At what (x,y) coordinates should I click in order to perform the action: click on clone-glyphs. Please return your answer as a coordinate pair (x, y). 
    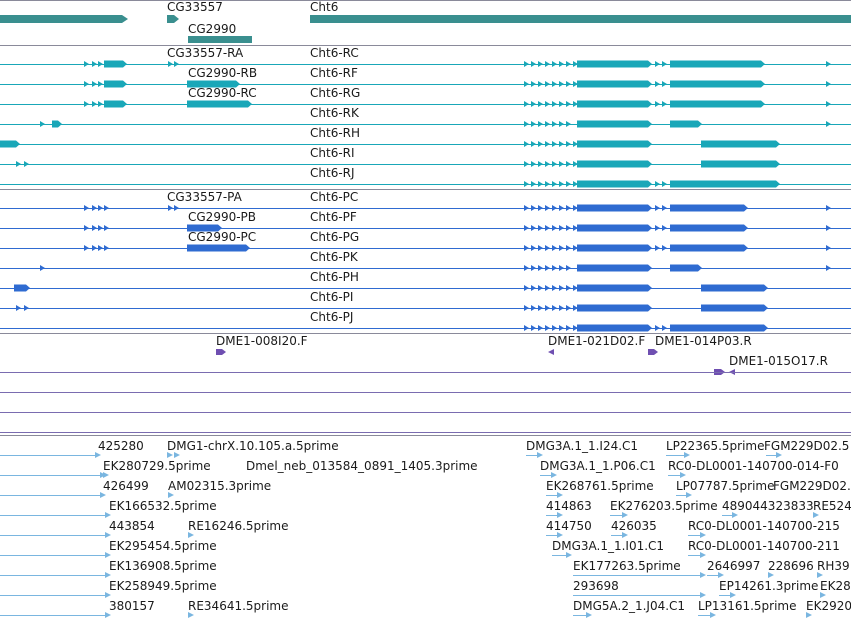
    Looking at the image, I should click on (475, 362).